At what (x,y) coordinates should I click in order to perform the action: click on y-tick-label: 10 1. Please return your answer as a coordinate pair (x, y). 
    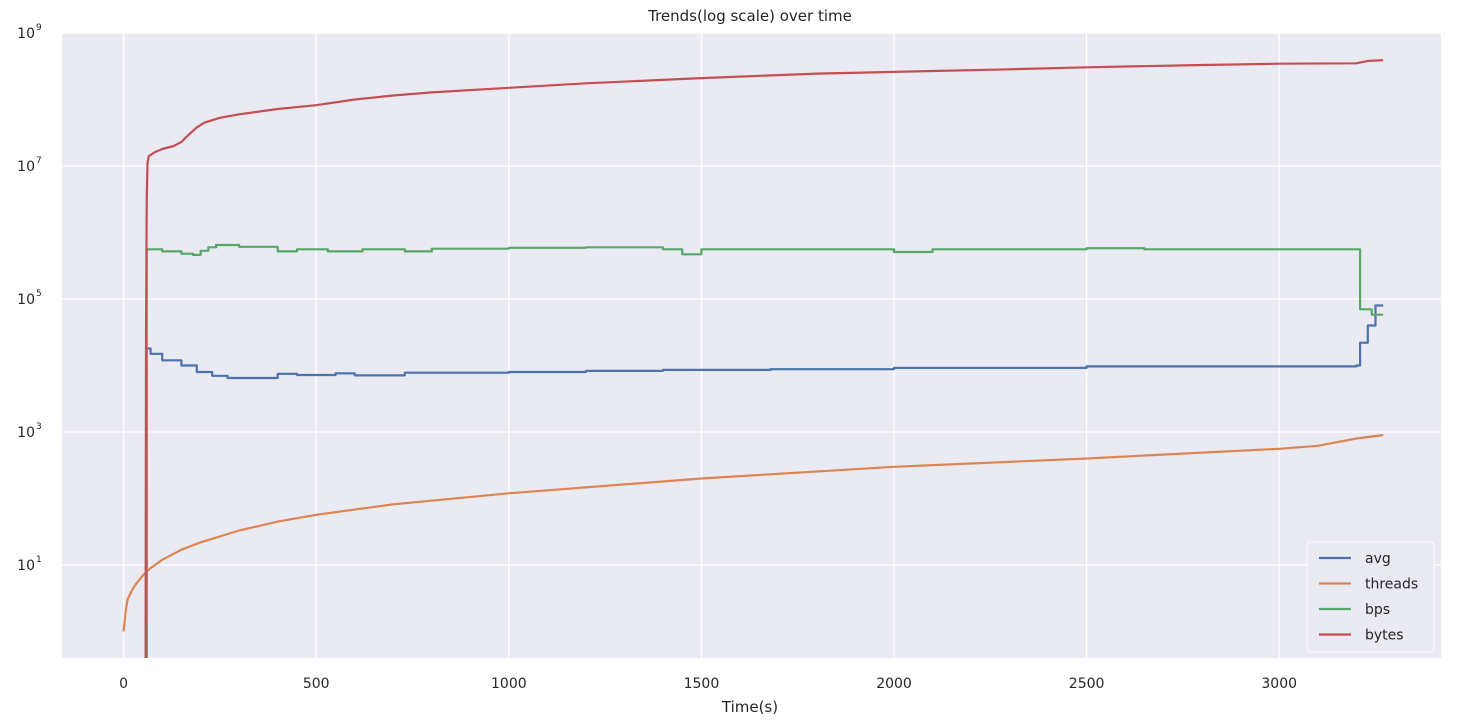
    Looking at the image, I should click on (29, 564).